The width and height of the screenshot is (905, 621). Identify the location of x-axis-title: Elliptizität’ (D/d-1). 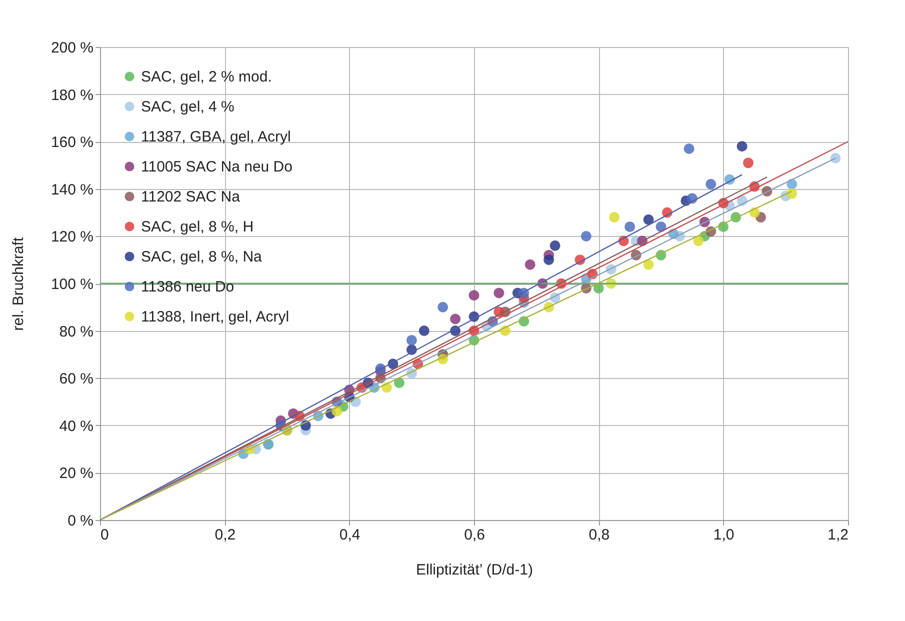
(474, 570).